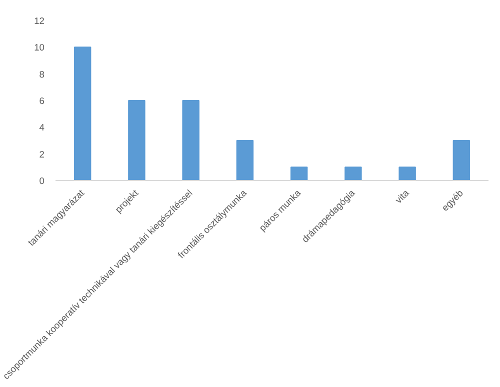 Image resolution: width=500 pixels, height=387 pixels. I want to click on y-tick-label: 6, so click(42, 101).